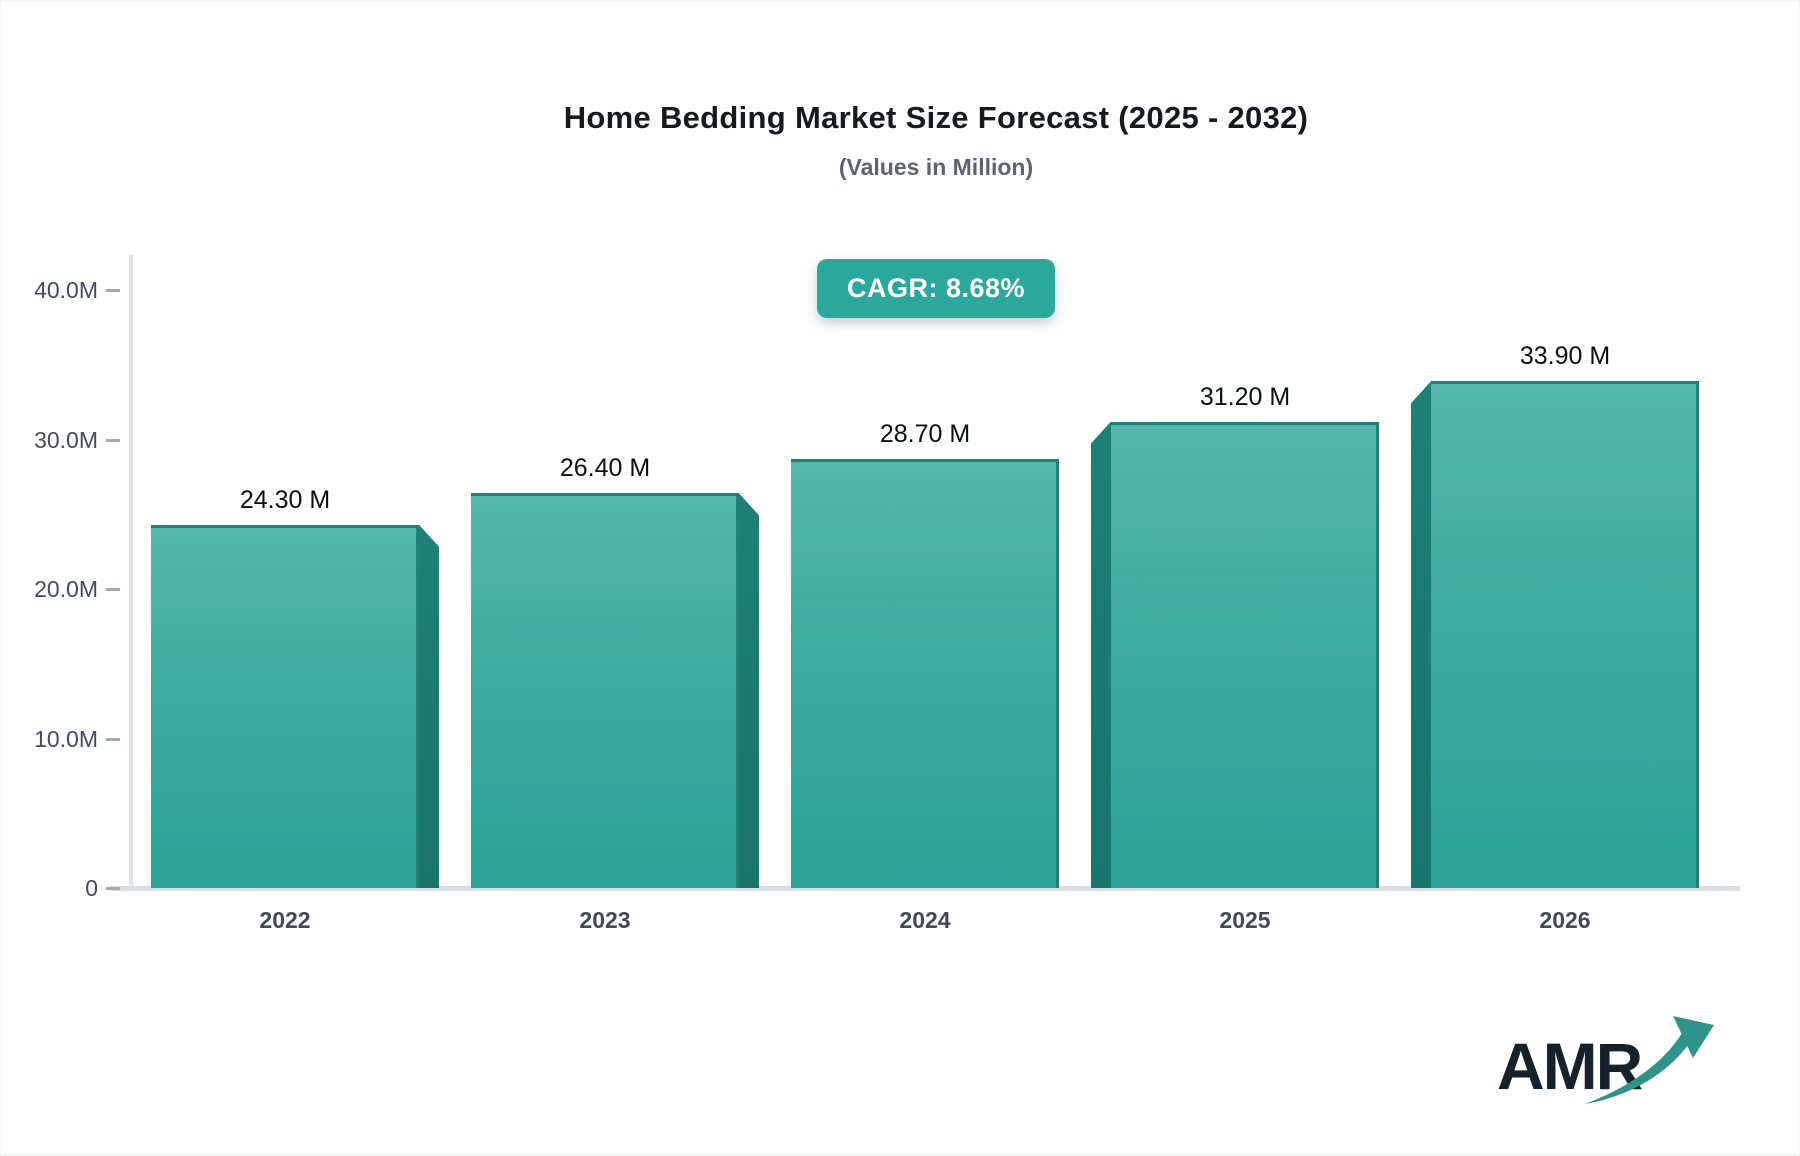 This screenshot has height=1156, width=1800. What do you see at coordinates (936, 167) in the screenshot?
I see `page-subtitle: (Values in Million)` at bounding box center [936, 167].